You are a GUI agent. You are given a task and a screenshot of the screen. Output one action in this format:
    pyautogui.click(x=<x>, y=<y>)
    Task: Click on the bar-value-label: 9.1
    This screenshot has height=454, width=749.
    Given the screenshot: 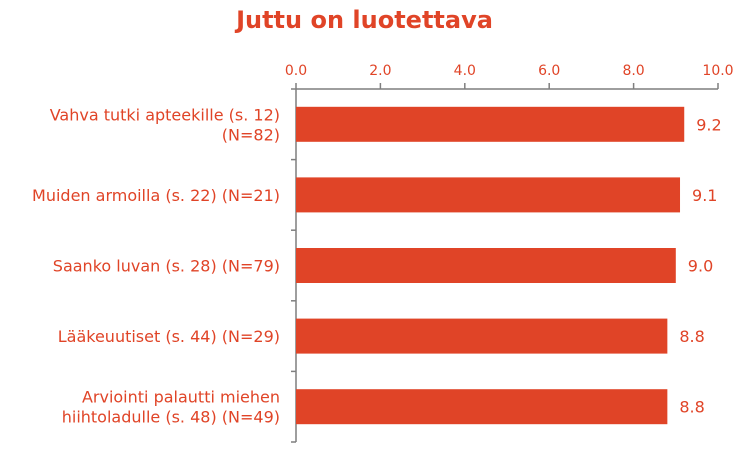 What is the action you would take?
    pyautogui.click(x=704, y=195)
    